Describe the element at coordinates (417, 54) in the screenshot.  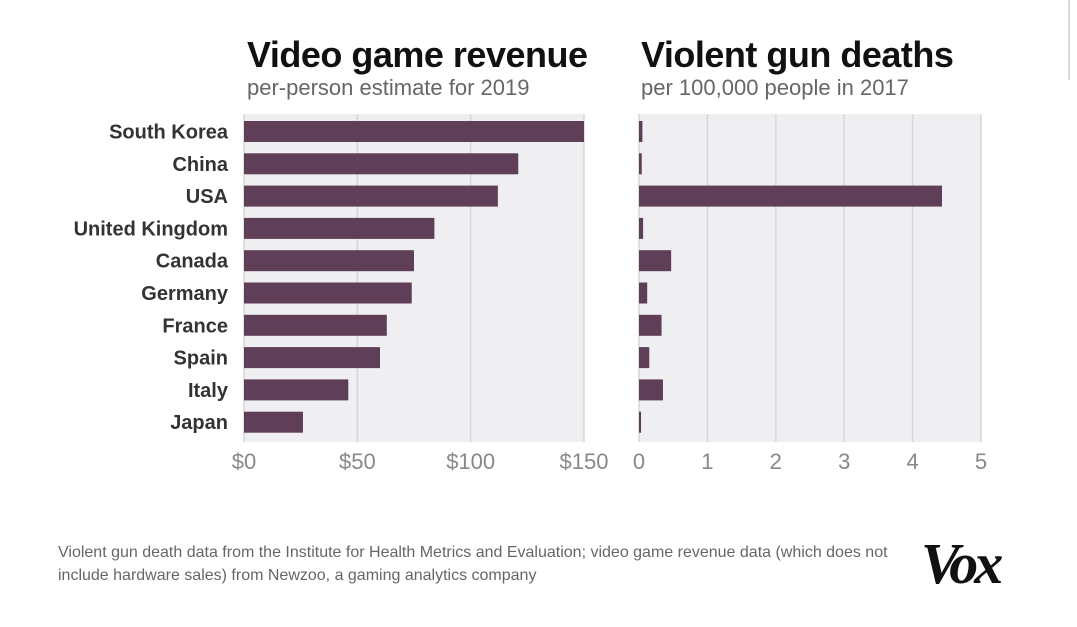
I see `left-chart-title: Video game revenue` at that location.